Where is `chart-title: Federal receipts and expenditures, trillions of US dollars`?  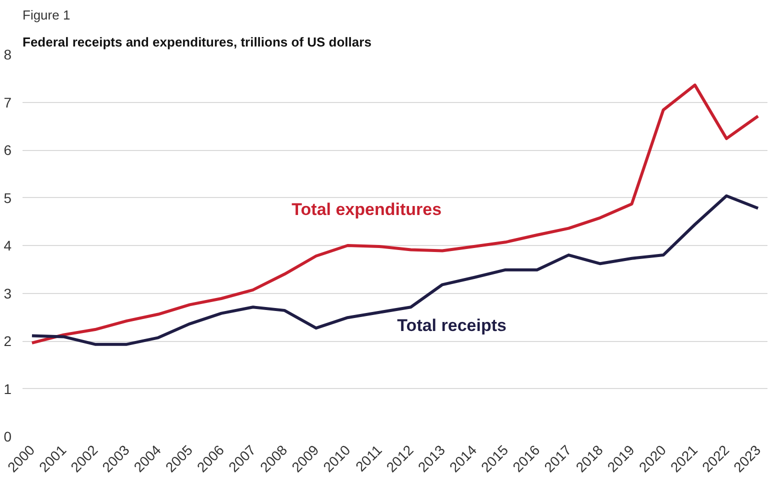
chart-title: Federal receipts and expenditures, trillions of US dollars is located at coordinates (197, 42).